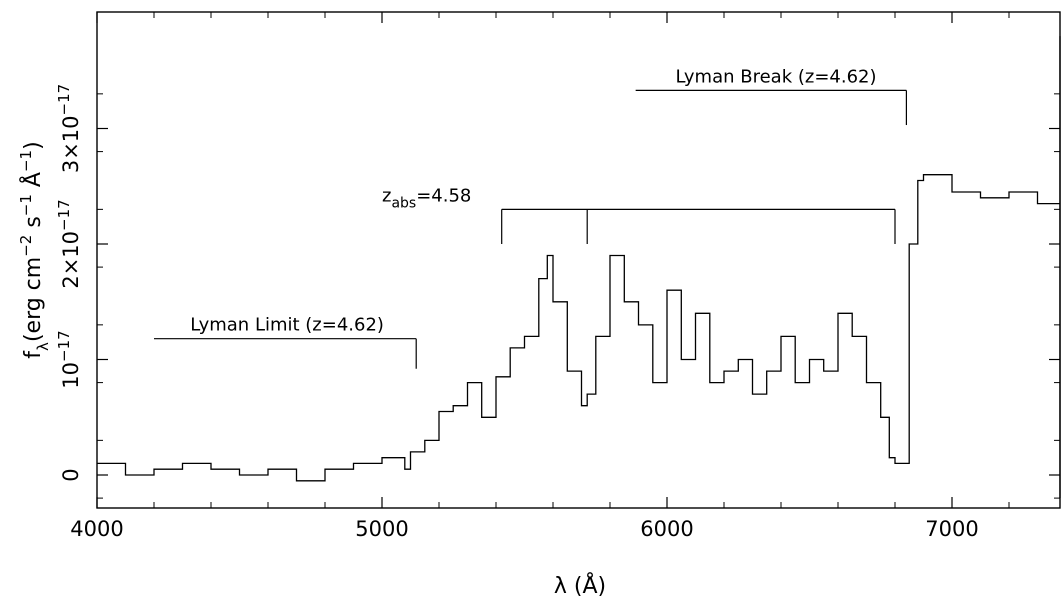 Image resolution: width=1062 pixels, height=603 pixels. I want to click on lyman-limit-label: Lyman Limit (z=4.62), so click(287, 325).